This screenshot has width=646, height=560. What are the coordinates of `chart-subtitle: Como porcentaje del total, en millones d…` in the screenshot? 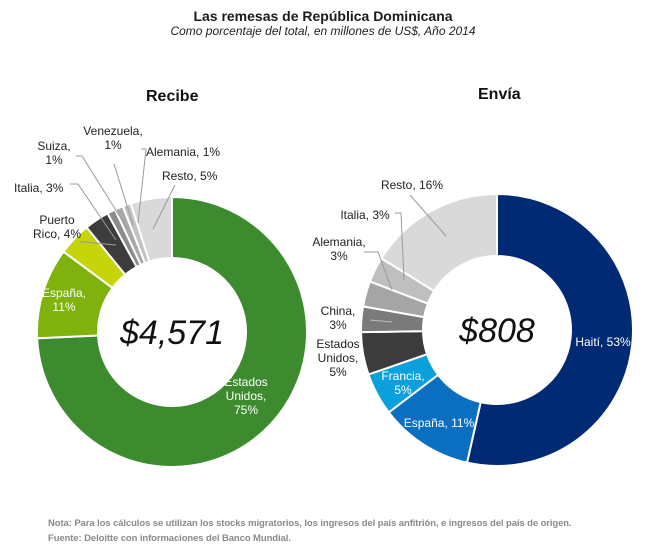 It's located at (323, 31).